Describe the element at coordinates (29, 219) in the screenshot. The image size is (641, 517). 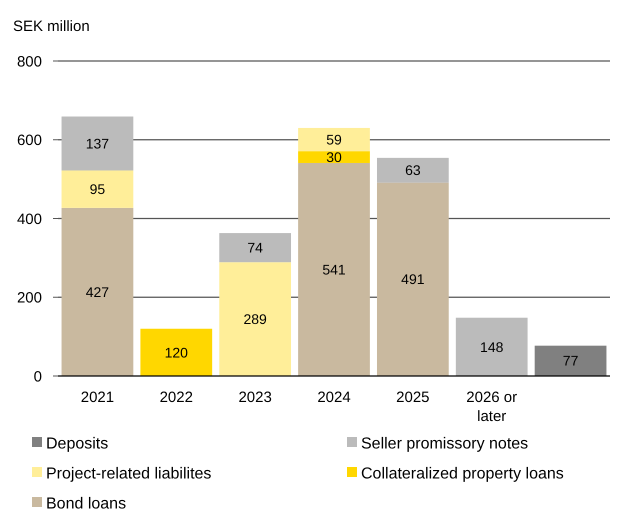
I see `y-tick-label: 400` at that location.